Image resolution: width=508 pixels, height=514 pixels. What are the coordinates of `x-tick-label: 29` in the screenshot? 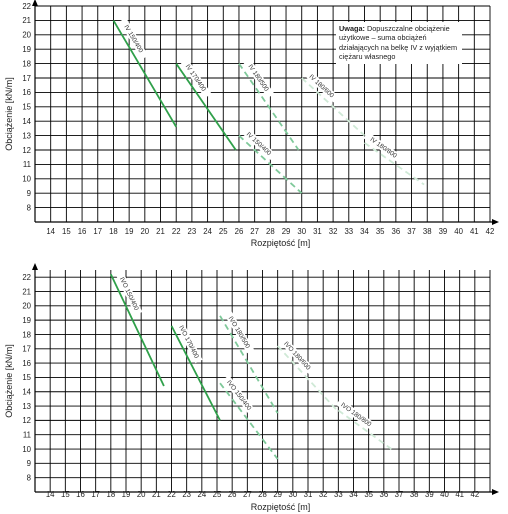 It's located at (277, 494).